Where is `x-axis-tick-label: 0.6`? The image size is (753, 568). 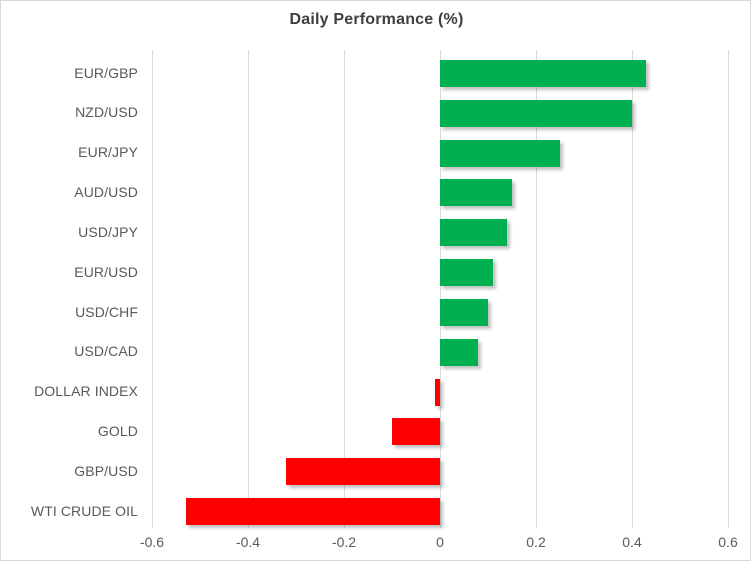 x-axis-tick-label: 0.6 is located at coordinates (728, 542).